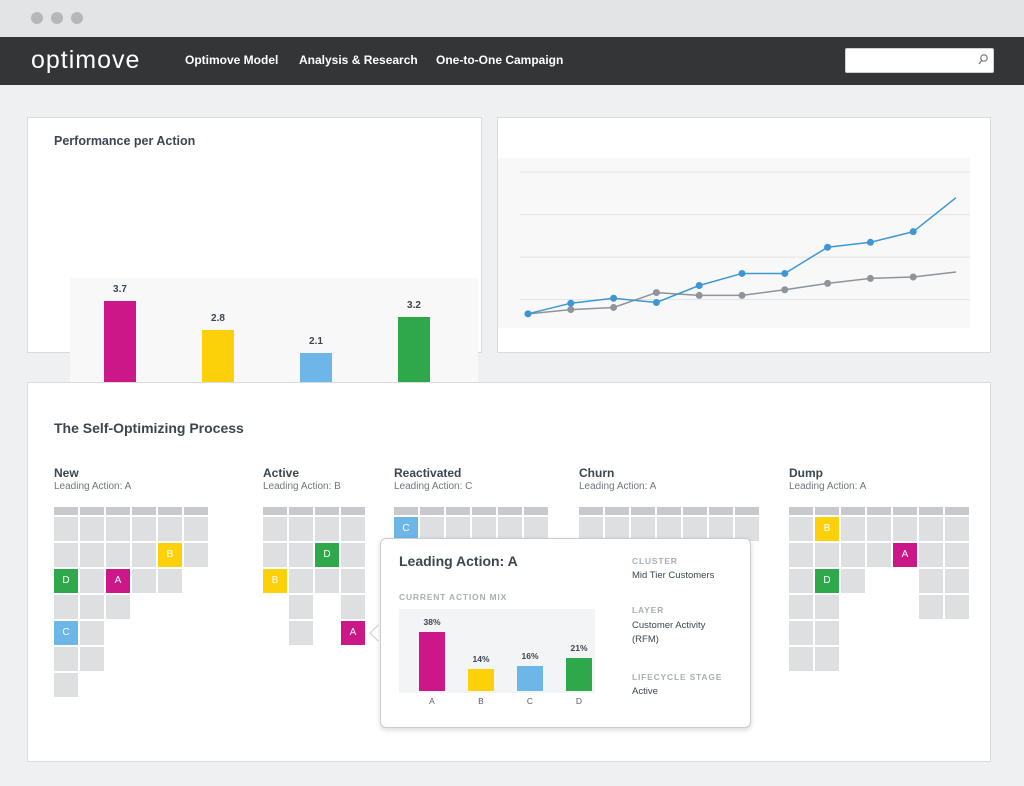 The height and width of the screenshot is (786, 1024). I want to click on optimove-logo: optimove, so click(86, 60).